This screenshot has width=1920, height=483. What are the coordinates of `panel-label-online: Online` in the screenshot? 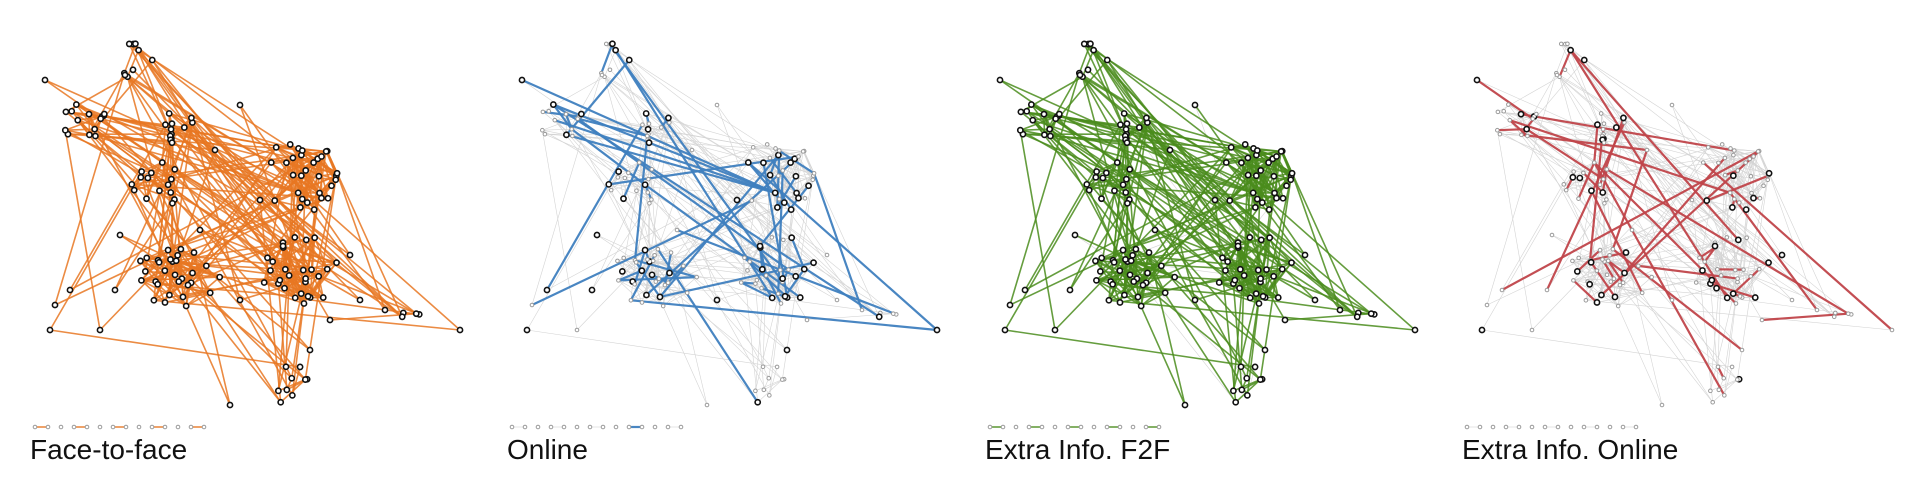 It's located at (547, 449).